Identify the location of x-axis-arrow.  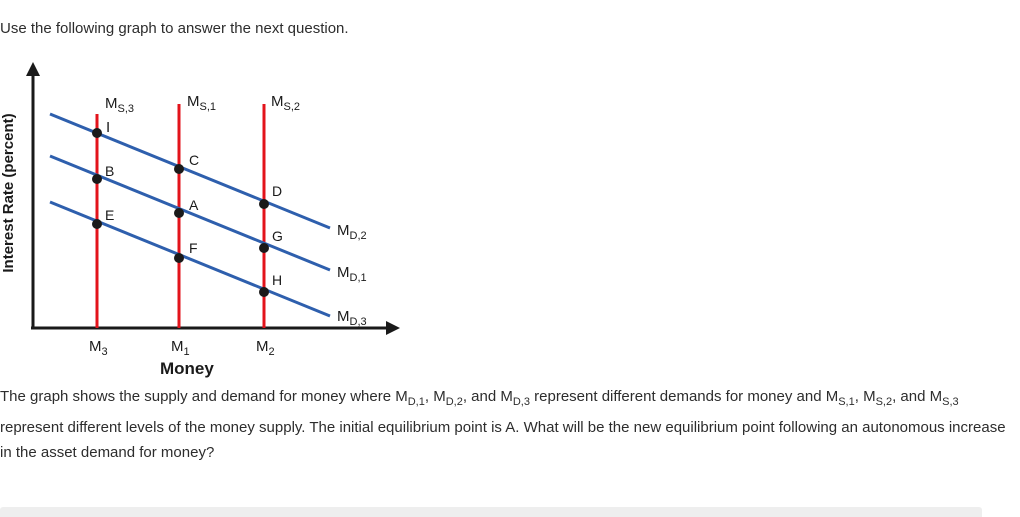
(393, 328).